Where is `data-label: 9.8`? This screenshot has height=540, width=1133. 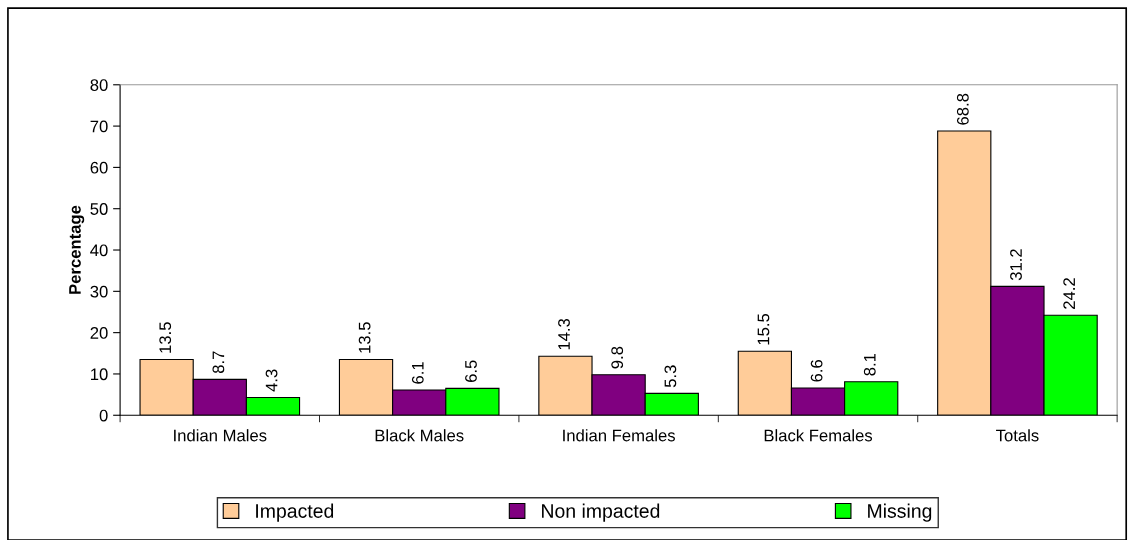
data-label: 9.8 is located at coordinates (617, 357).